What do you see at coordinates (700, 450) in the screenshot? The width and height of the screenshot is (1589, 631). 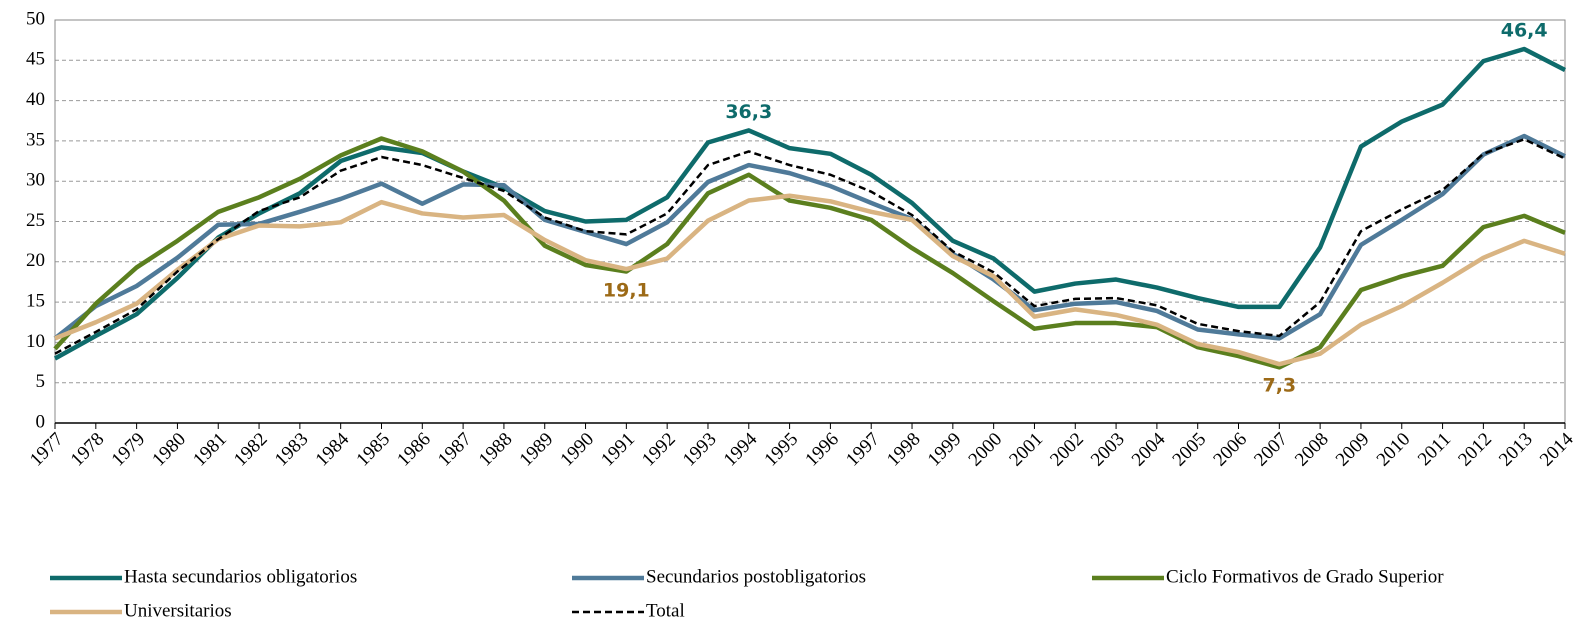 I see `x-tick-label: 1993` at bounding box center [700, 450].